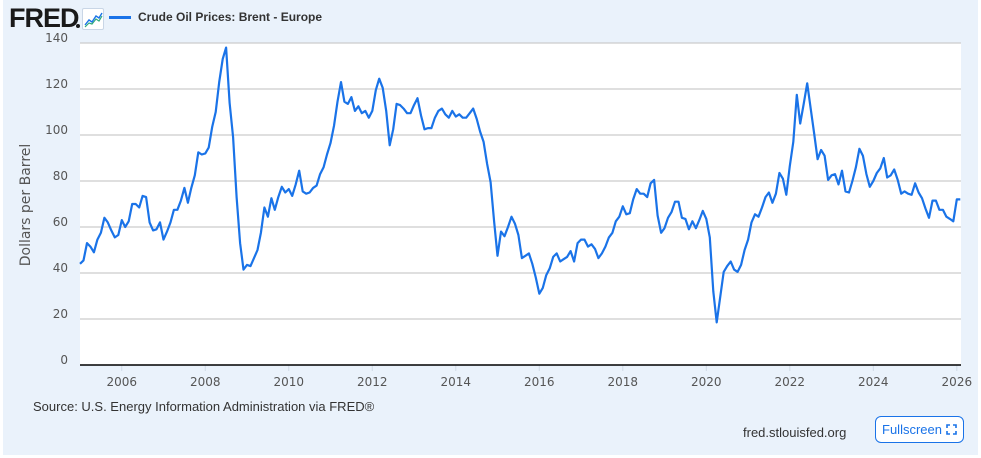 This screenshot has width=981, height=458. I want to click on y-tick-label: 0, so click(64, 360).